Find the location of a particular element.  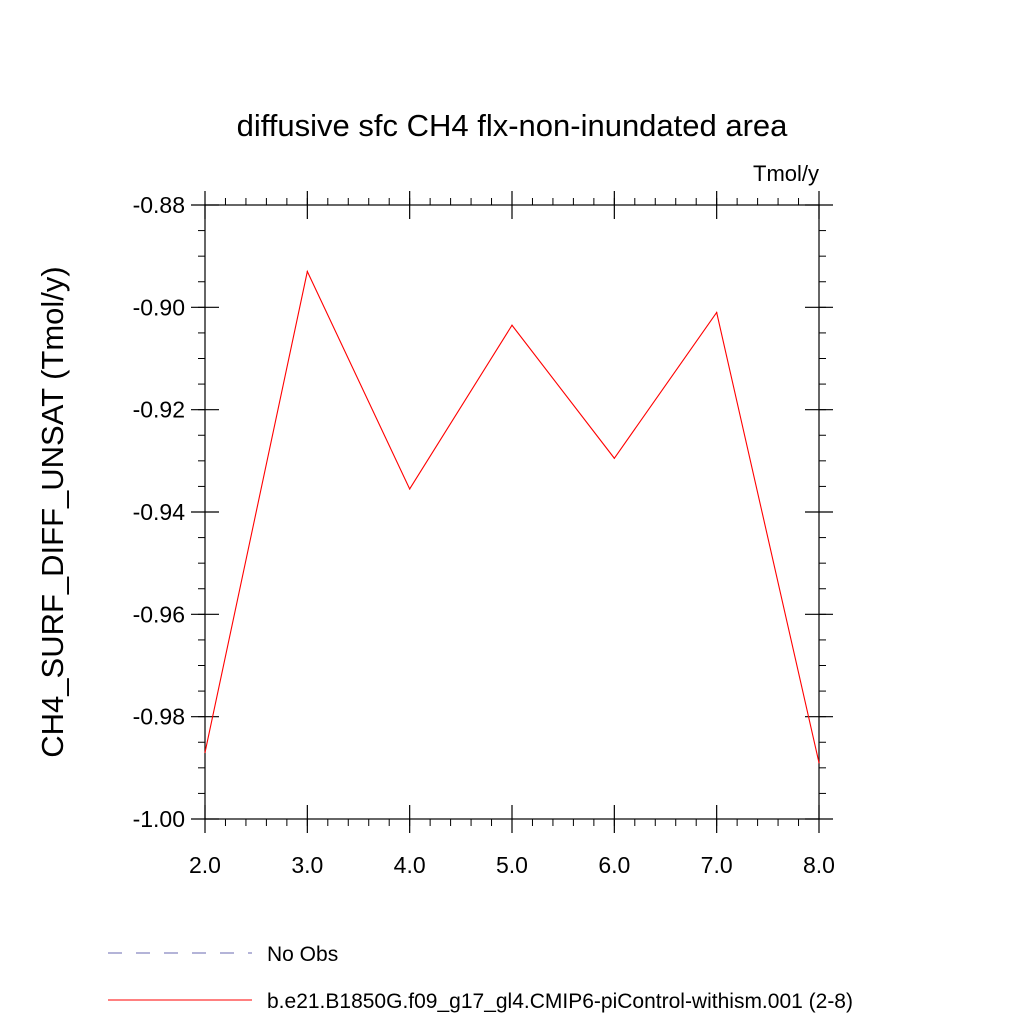

chart-title: diffusive sfc CH4 flx-non-inundated area is located at coordinates (513, 125).